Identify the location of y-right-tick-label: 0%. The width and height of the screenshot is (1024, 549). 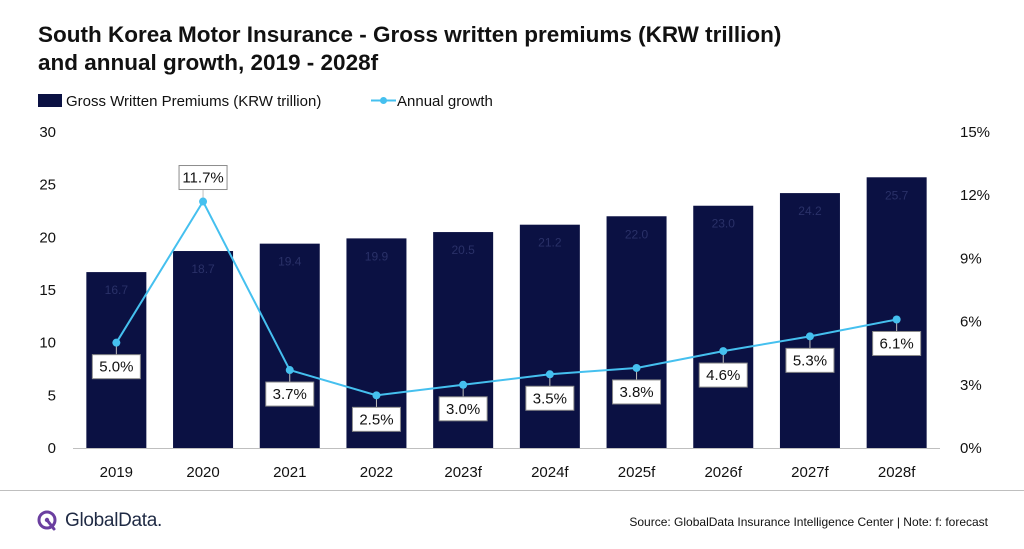
(971, 448).